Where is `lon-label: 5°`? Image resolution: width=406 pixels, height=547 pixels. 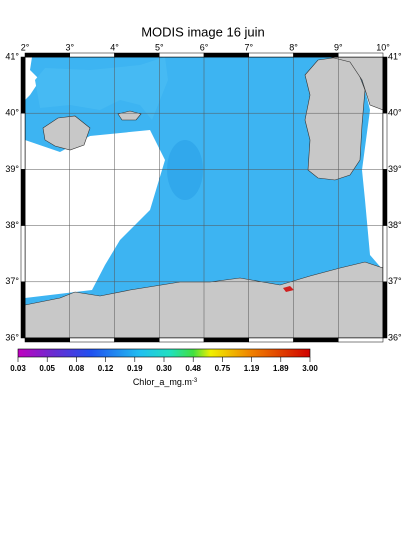
lon-label: 5° is located at coordinates (159, 47).